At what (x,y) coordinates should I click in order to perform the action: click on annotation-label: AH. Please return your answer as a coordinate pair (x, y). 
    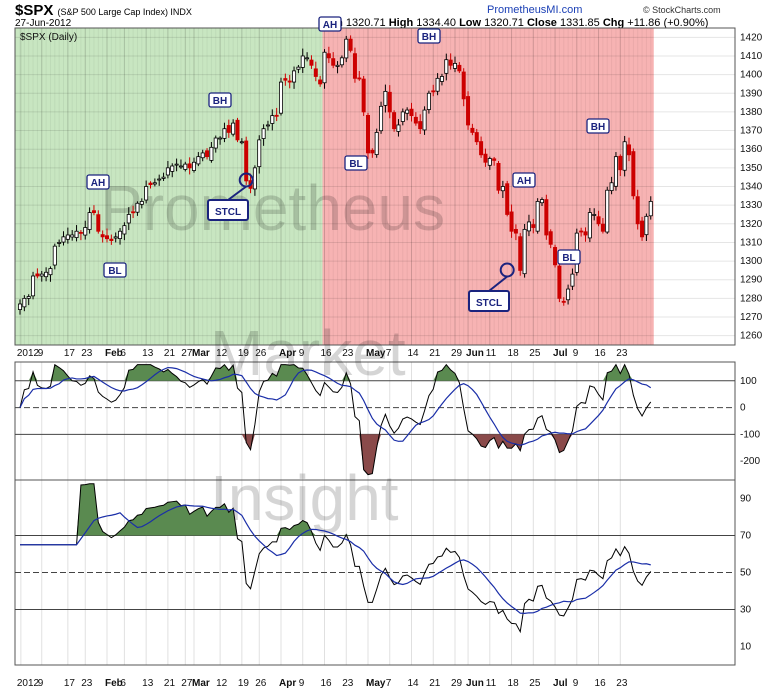
    Looking at the image, I should click on (330, 25).